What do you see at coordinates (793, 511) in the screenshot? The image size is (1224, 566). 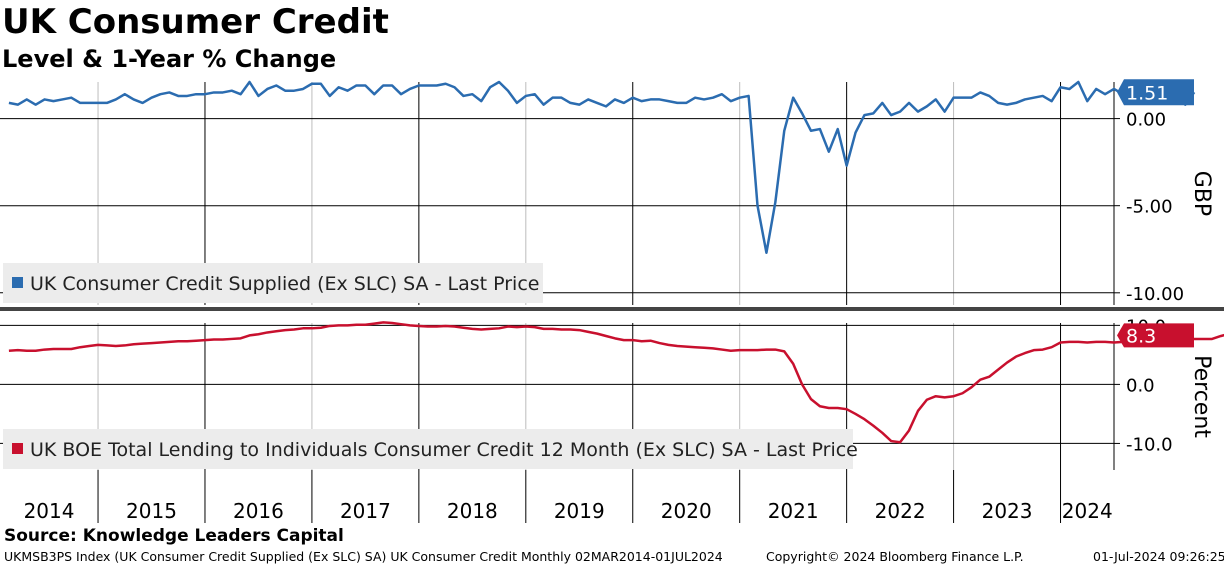 I see `x-tick-label: 2021` at bounding box center [793, 511].